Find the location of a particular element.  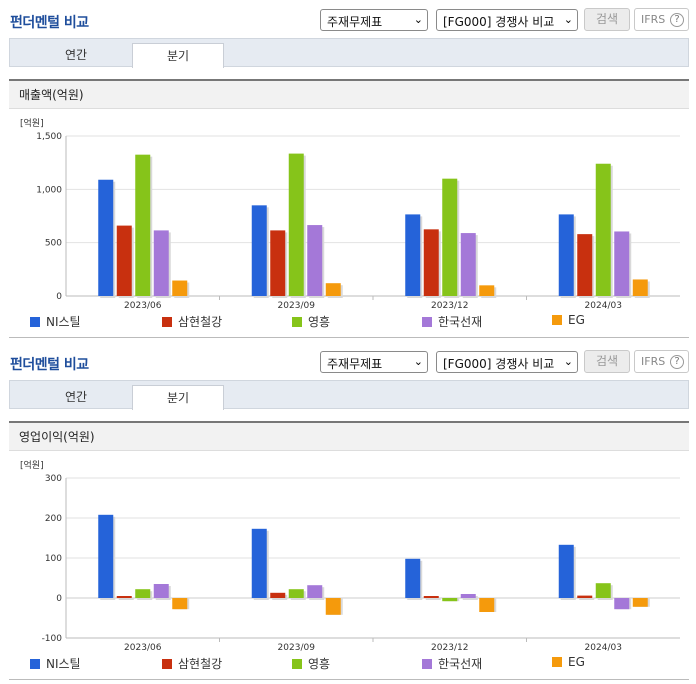

y-tick-label: 1,500 is located at coordinates (49, 137).